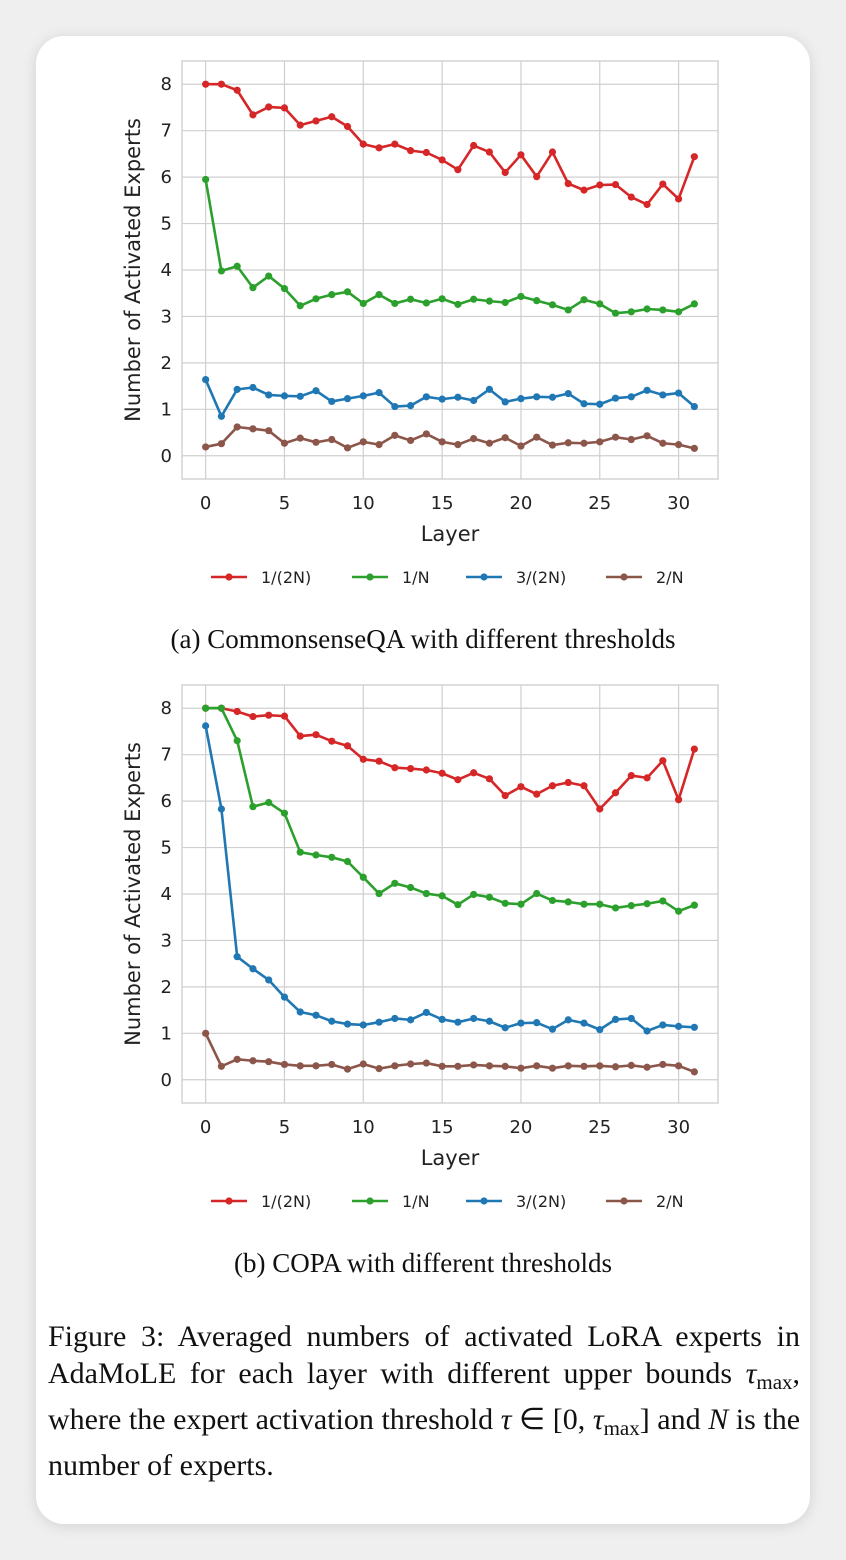  Describe the element at coordinates (670, 1419) in the screenshot. I see `figure-text-3: ] and` at that location.